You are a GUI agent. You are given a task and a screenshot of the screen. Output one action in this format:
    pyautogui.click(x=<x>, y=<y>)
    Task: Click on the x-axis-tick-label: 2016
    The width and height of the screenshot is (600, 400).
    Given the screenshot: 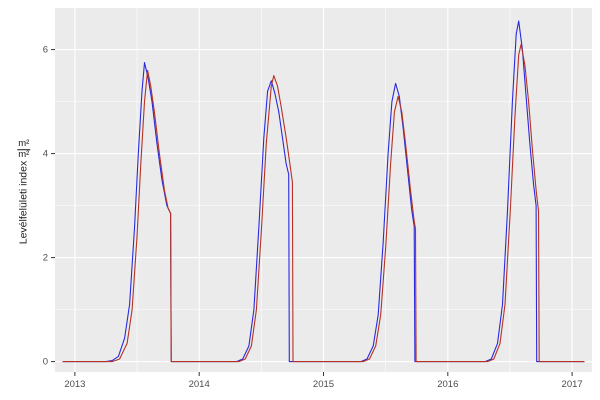 What is the action you would take?
    pyautogui.click(x=447, y=384)
    